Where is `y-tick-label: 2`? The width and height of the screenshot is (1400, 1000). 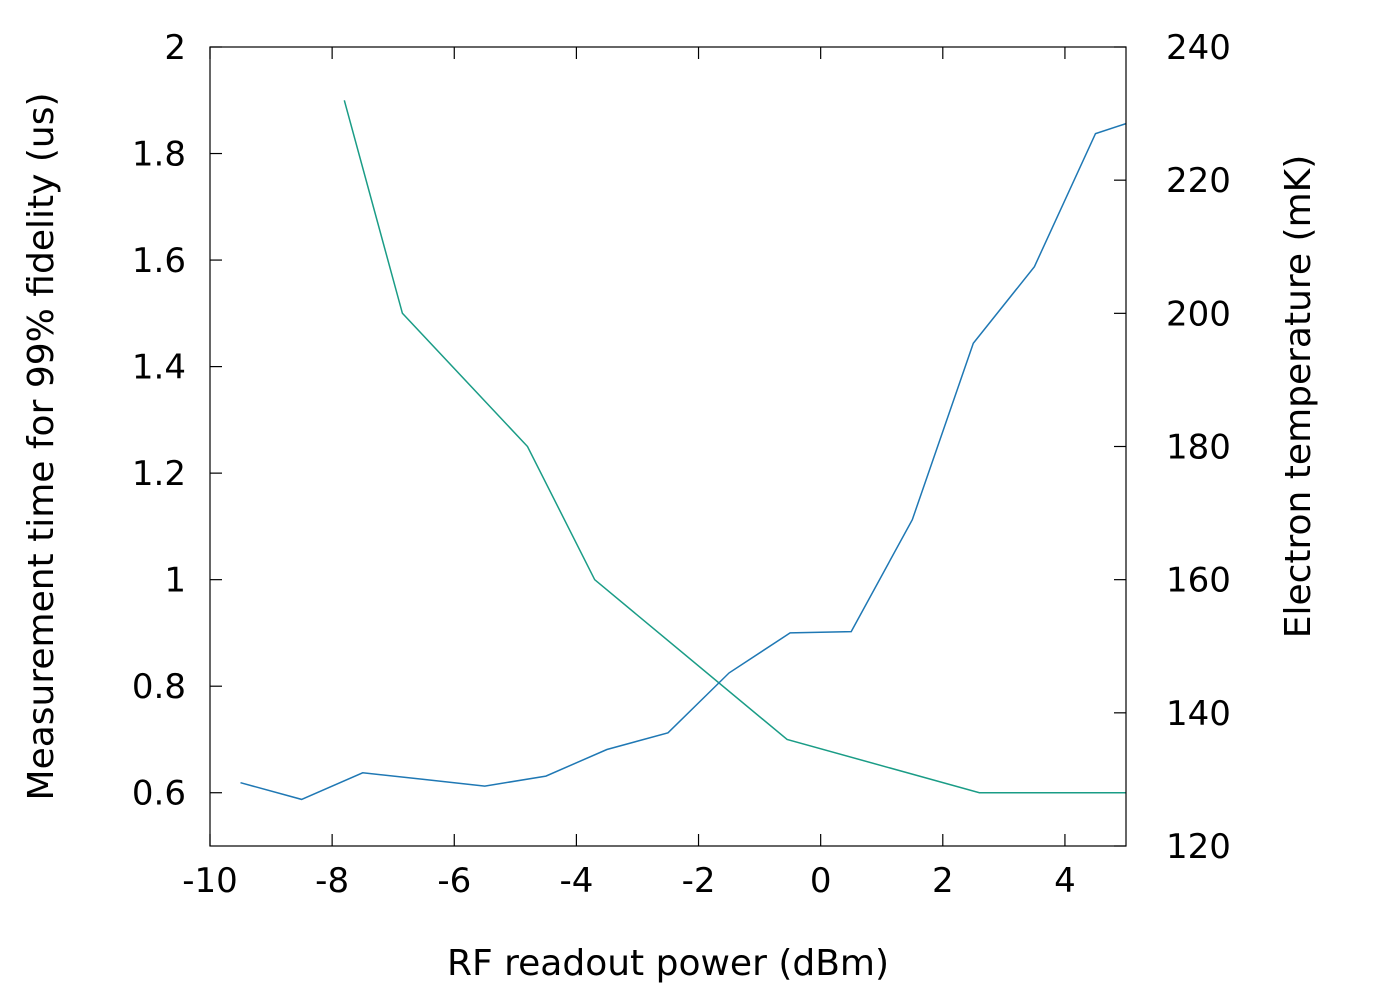
y-tick-label: 2 is located at coordinates (175, 48).